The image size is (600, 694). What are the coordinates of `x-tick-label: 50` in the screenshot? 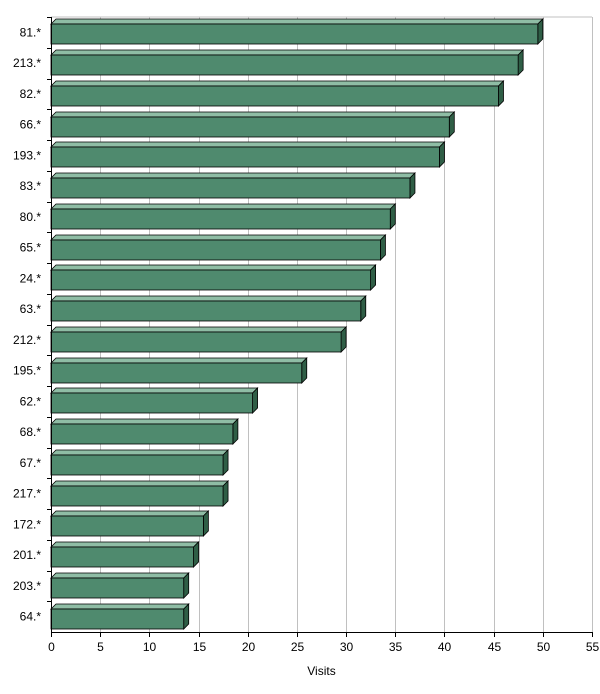 It's located at (544, 647).